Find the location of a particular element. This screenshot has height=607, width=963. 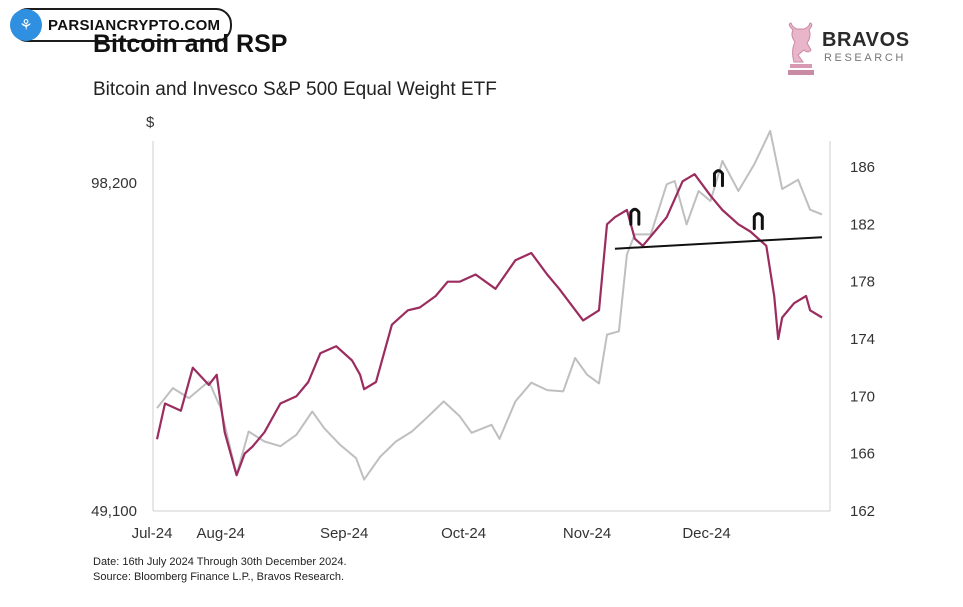

left-tick-label: 49,100 is located at coordinates (114, 511).